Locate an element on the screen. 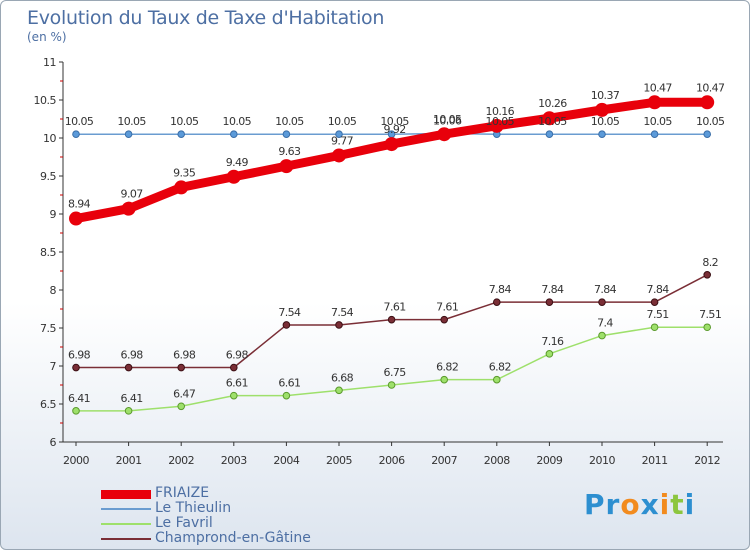 The image size is (750, 550). chart-subtitle: (en %) is located at coordinates (47, 37).